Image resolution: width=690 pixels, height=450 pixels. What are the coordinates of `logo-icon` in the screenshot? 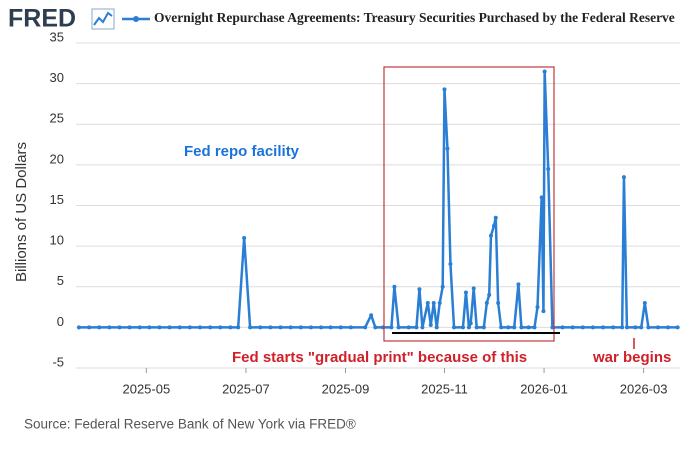 It's located at (103, 19).